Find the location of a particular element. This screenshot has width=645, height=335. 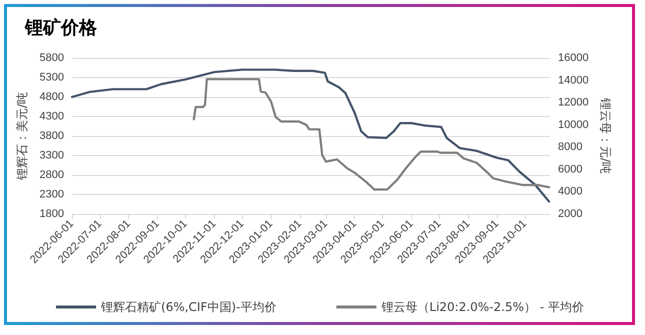

y2-tick-label: 14000 is located at coordinates (573, 80).